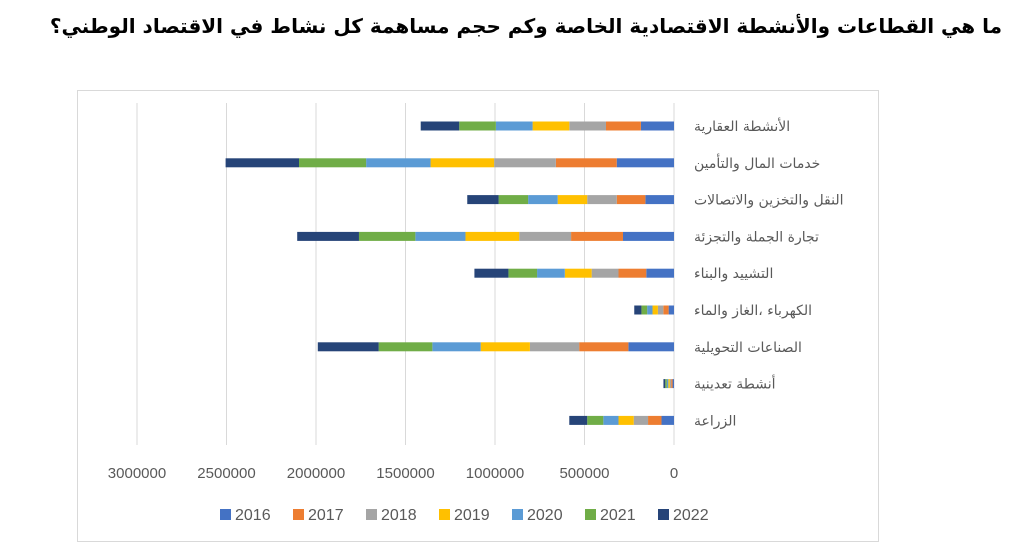 The image size is (1015, 547). Describe the element at coordinates (769, 201) in the screenshot. I see `category-label: النقل والتخزين والاتصالات` at that location.